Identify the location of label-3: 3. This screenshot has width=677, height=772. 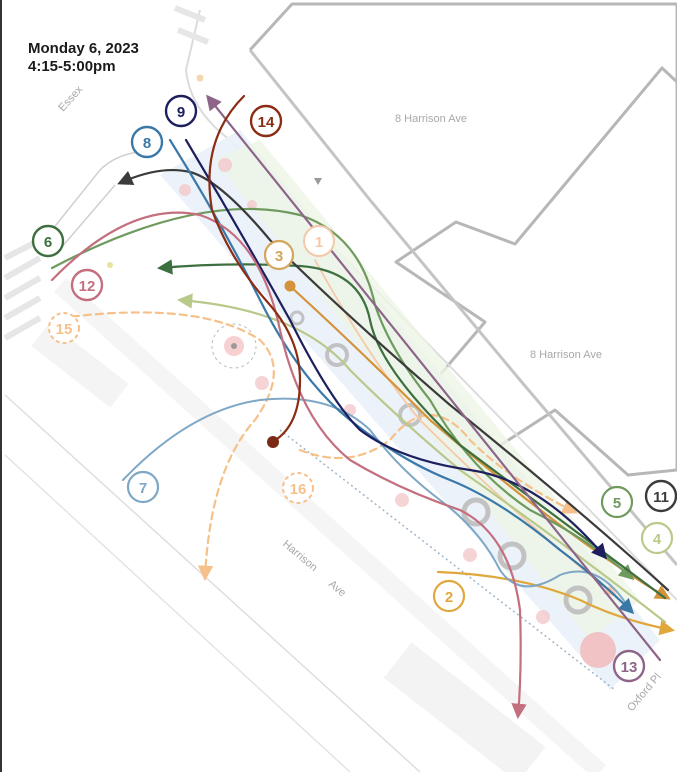
(279, 255).